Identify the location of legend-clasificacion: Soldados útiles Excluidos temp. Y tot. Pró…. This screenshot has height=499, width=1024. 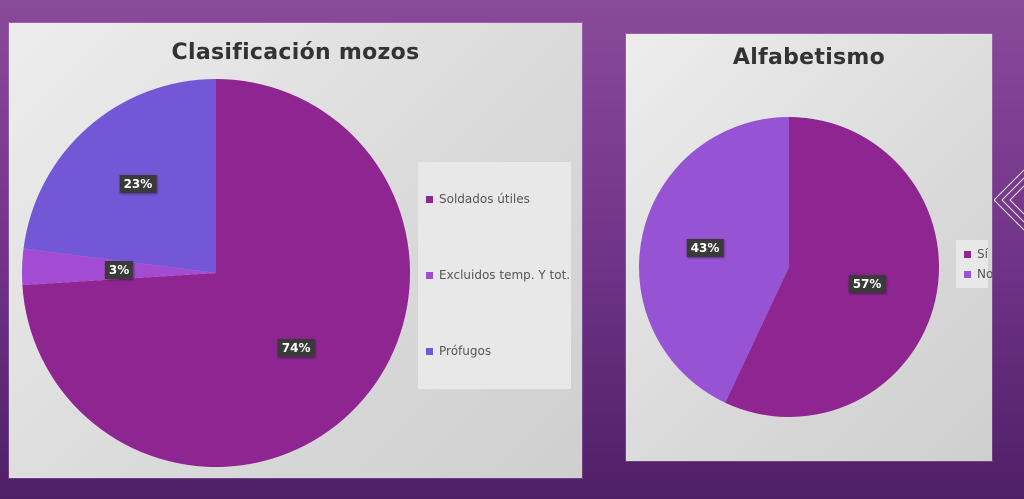
(494, 275).